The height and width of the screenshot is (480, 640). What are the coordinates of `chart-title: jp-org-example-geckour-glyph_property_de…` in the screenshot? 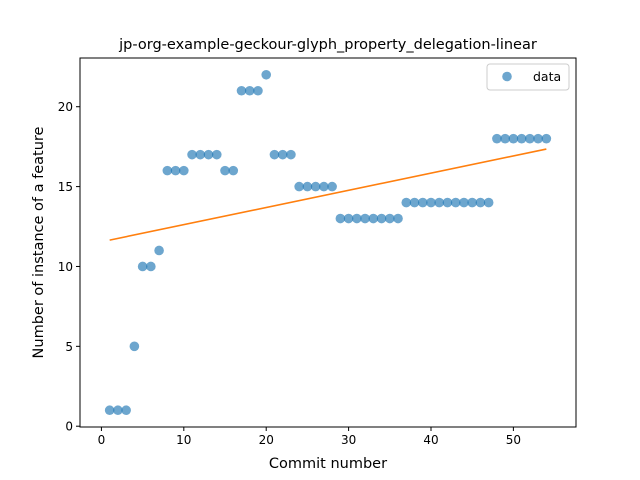 It's located at (327, 45).